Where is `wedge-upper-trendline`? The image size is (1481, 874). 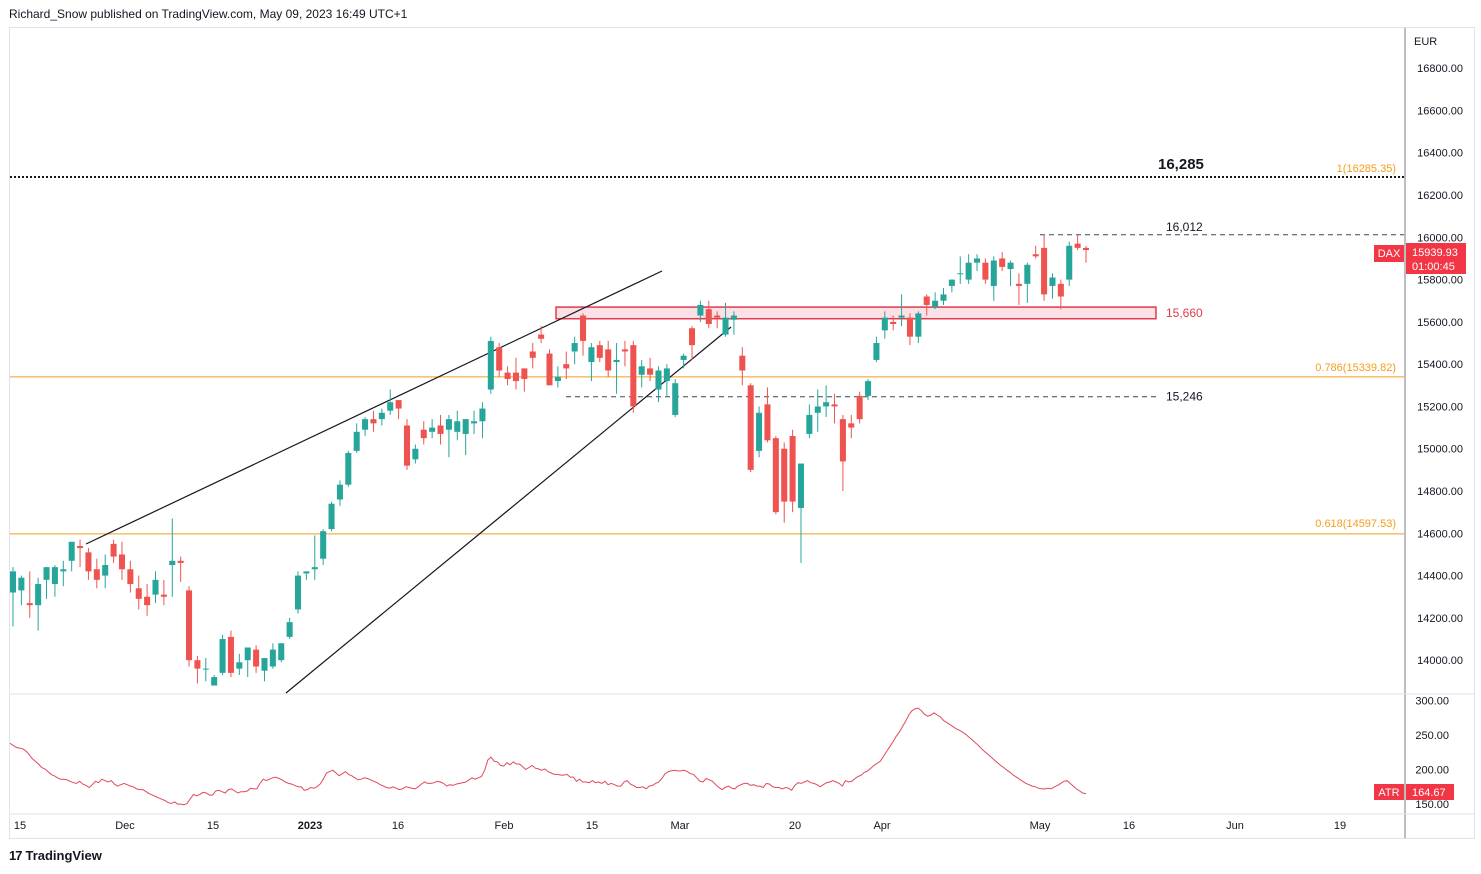
wedge-upper-trendline is located at coordinates (374, 407).